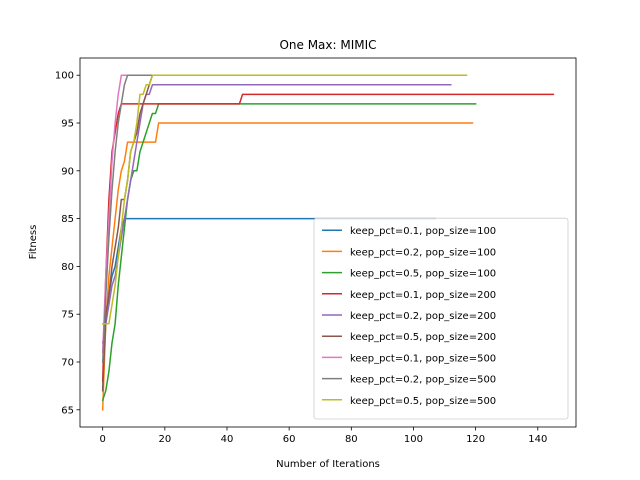  I want to click on legend-label-5: keep_pct=0.5, pop_size=200, so click(423, 337).